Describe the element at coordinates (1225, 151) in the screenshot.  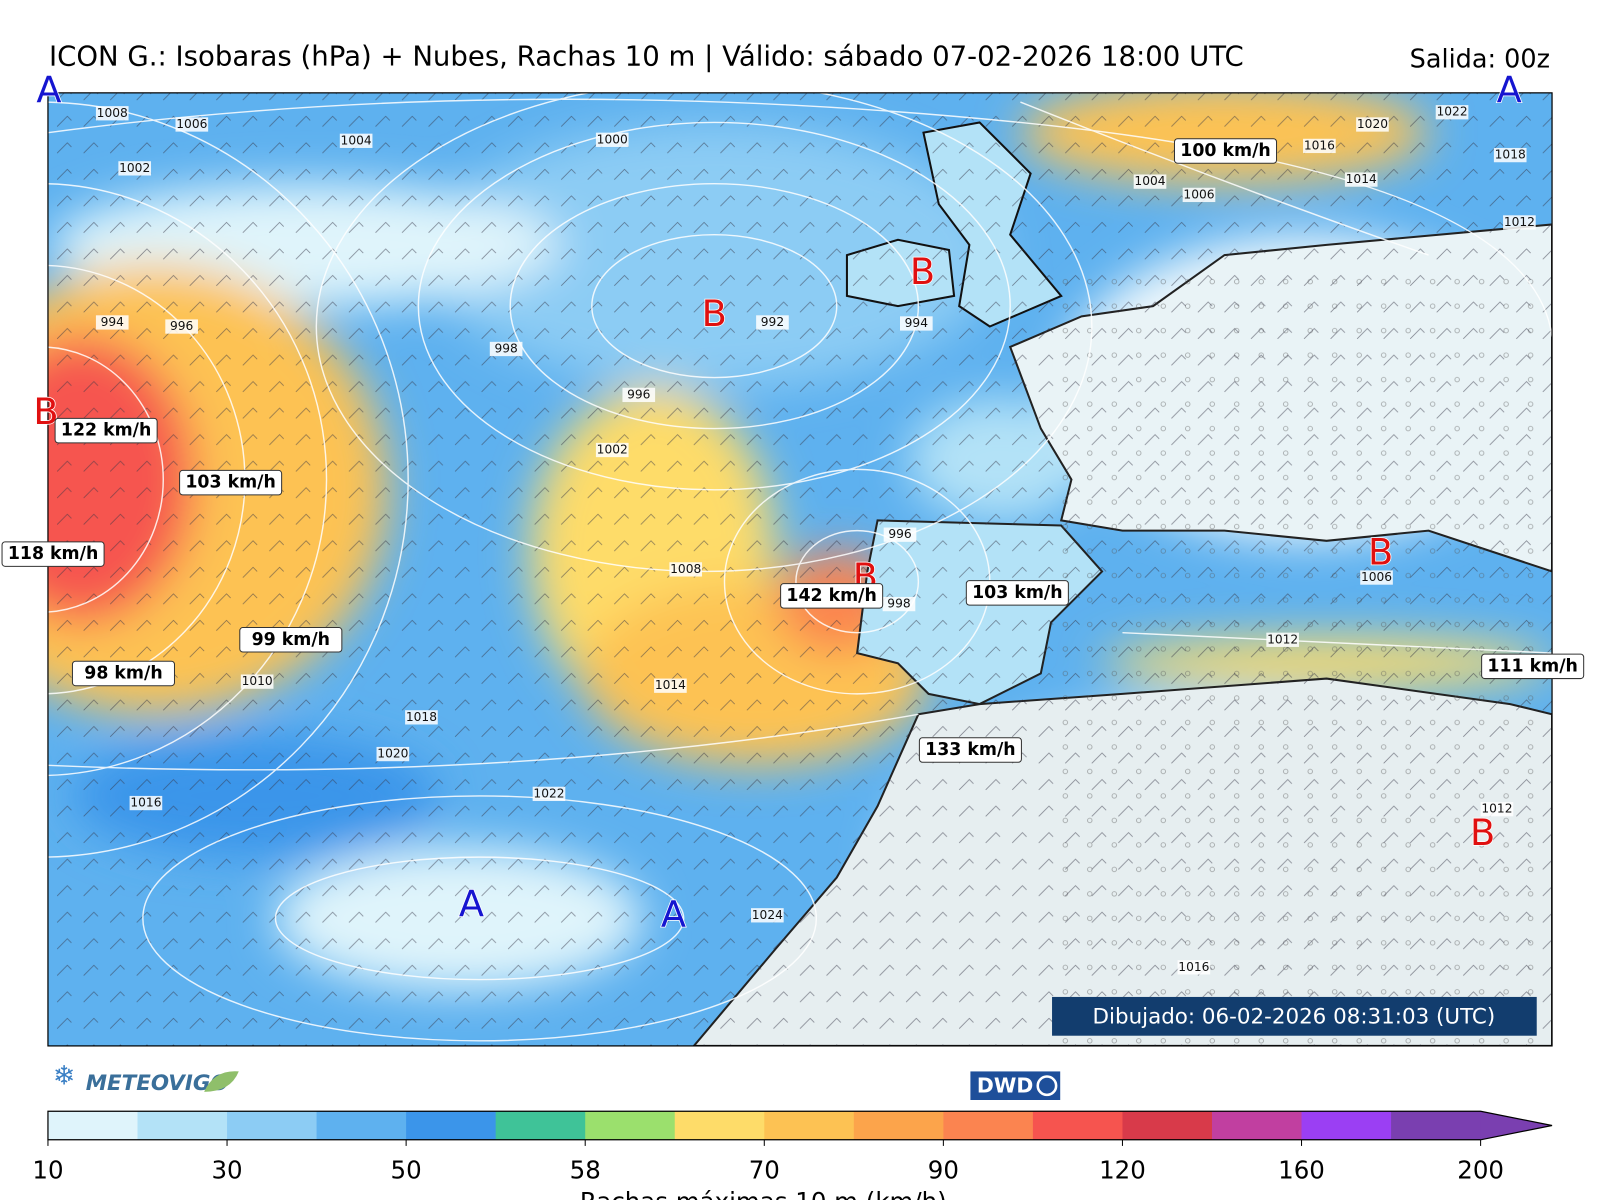
I see `gust-label: 100 km/h` at that location.